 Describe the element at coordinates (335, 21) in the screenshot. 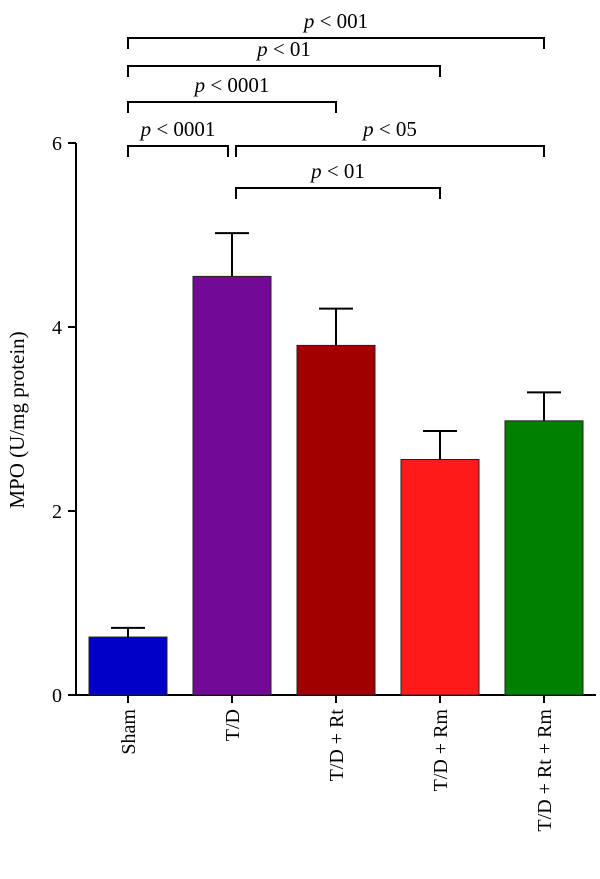

I see `significance-label: p < 001` at that location.